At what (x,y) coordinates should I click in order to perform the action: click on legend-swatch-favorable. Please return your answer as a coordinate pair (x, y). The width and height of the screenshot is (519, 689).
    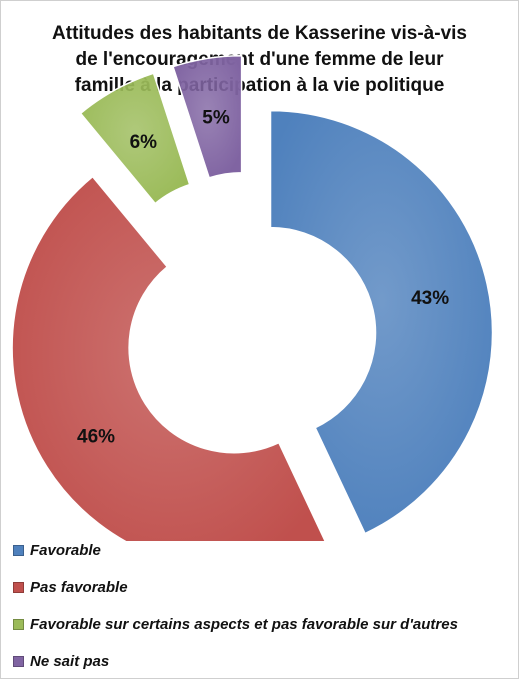
    Looking at the image, I should click on (18, 550).